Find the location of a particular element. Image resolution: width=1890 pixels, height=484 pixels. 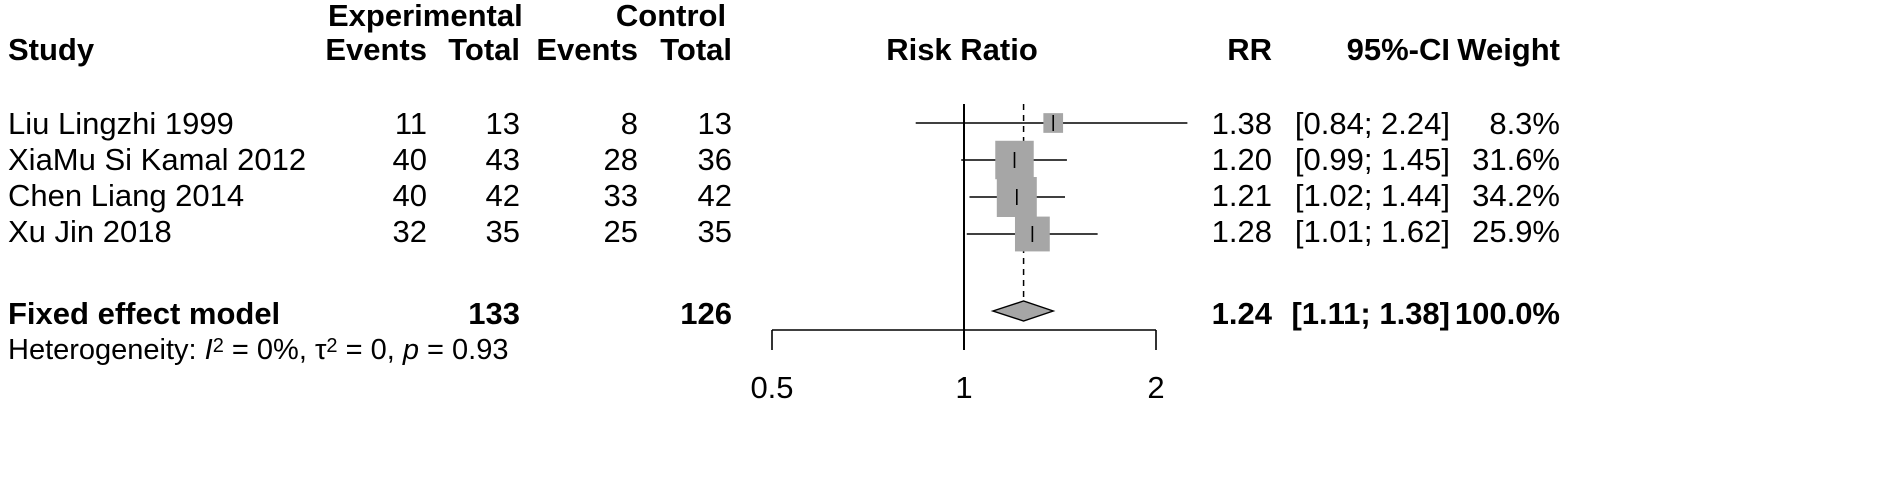

squared-superscript: 2 is located at coordinates (218, 346).